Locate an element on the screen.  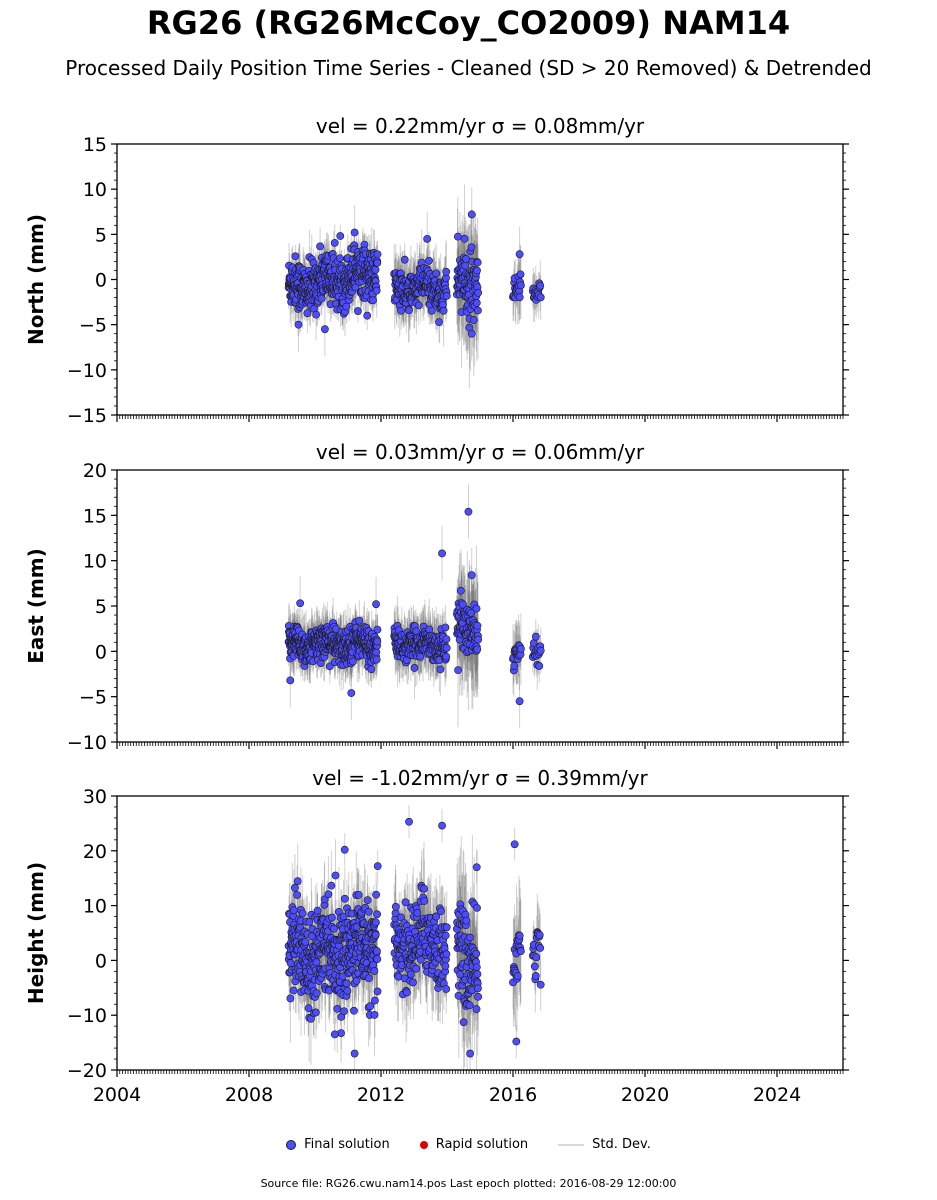
chart-title: RG26 (RG26McCoy_CO2009) NAM14 is located at coordinates (468, 23).